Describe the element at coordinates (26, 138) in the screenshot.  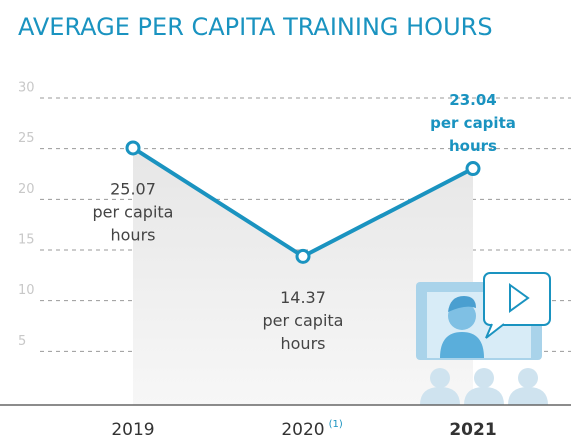
I see `y-tick-label: 25` at that location.